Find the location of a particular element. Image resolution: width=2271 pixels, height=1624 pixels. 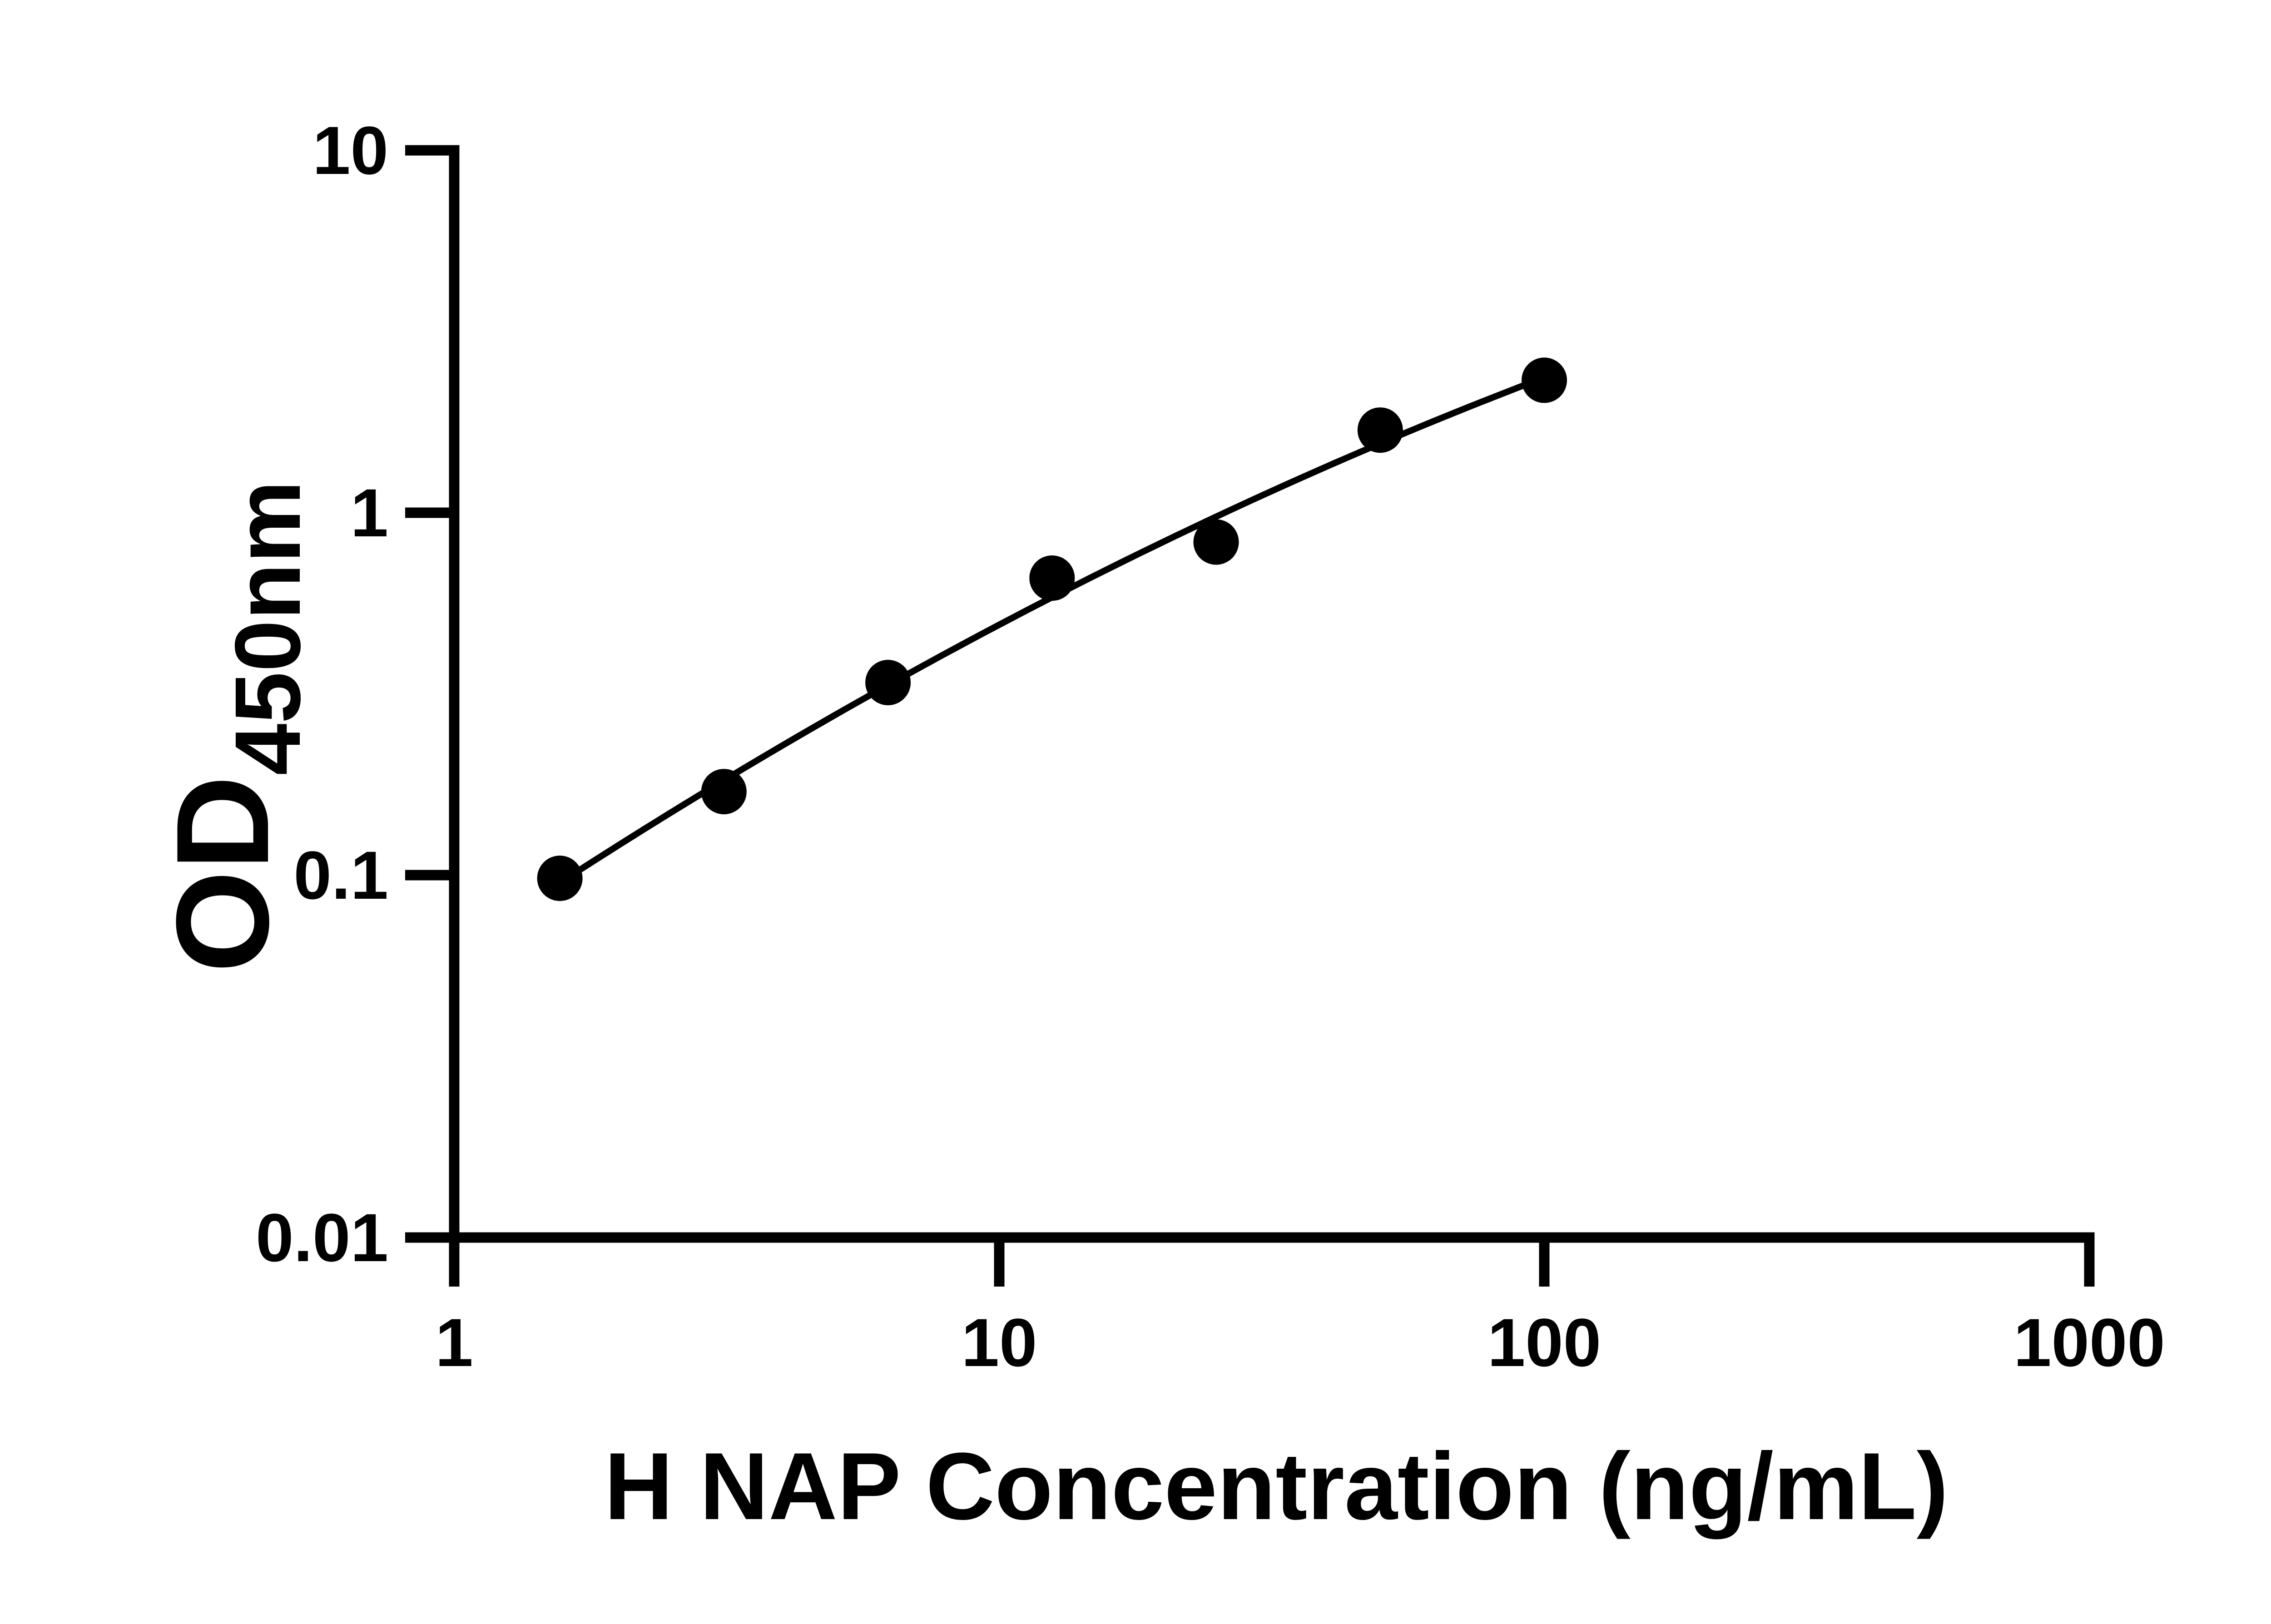

x-axis-title: H NAP Concentration (ng/mL) is located at coordinates (1276, 1486).